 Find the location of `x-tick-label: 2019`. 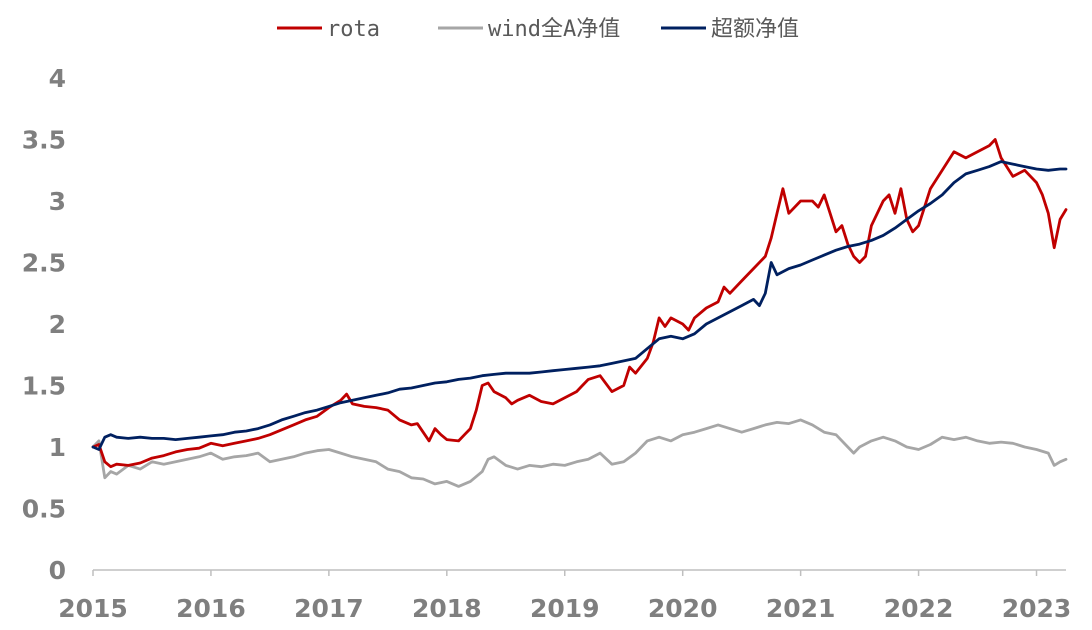

x-tick-label: 2019 is located at coordinates (565, 608).